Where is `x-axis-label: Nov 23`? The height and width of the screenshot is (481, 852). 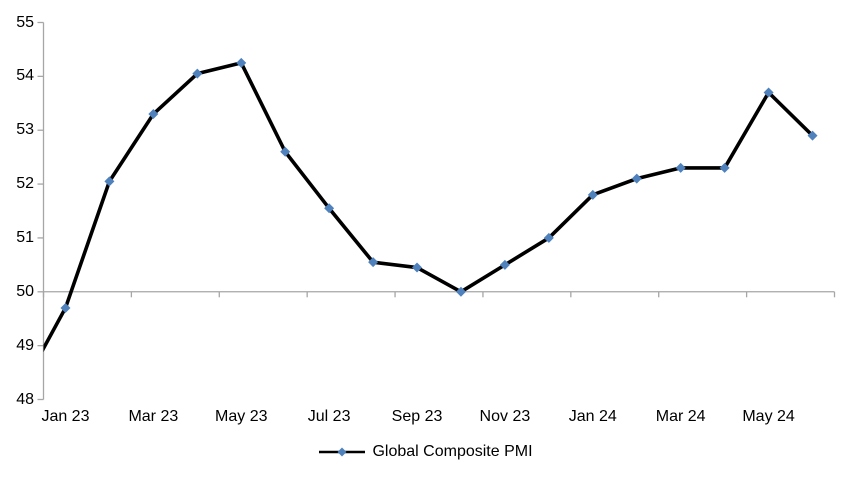 x-axis-label: Nov 23 is located at coordinates (505, 416).